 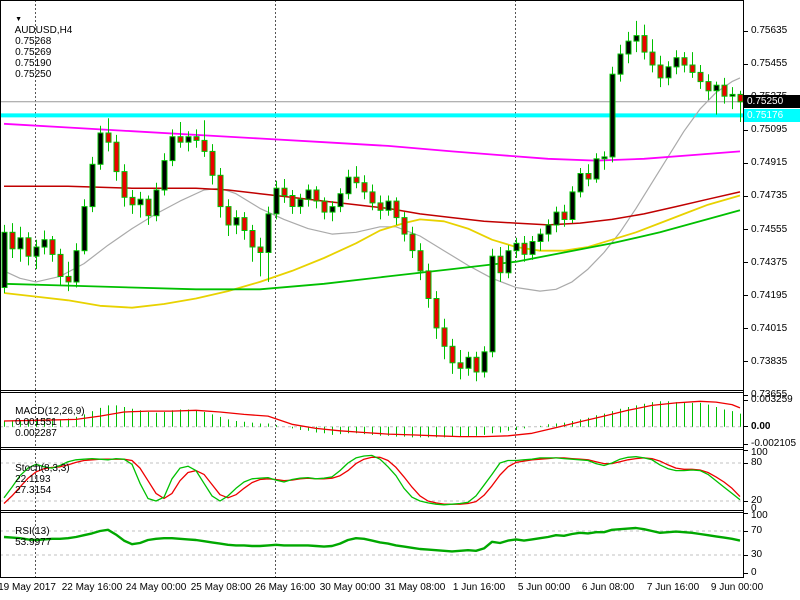 What do you see at coordinates (769, 196) in the screenshot?
I see `price-axis-label: 0.74735` at bounding box center [769, 196].